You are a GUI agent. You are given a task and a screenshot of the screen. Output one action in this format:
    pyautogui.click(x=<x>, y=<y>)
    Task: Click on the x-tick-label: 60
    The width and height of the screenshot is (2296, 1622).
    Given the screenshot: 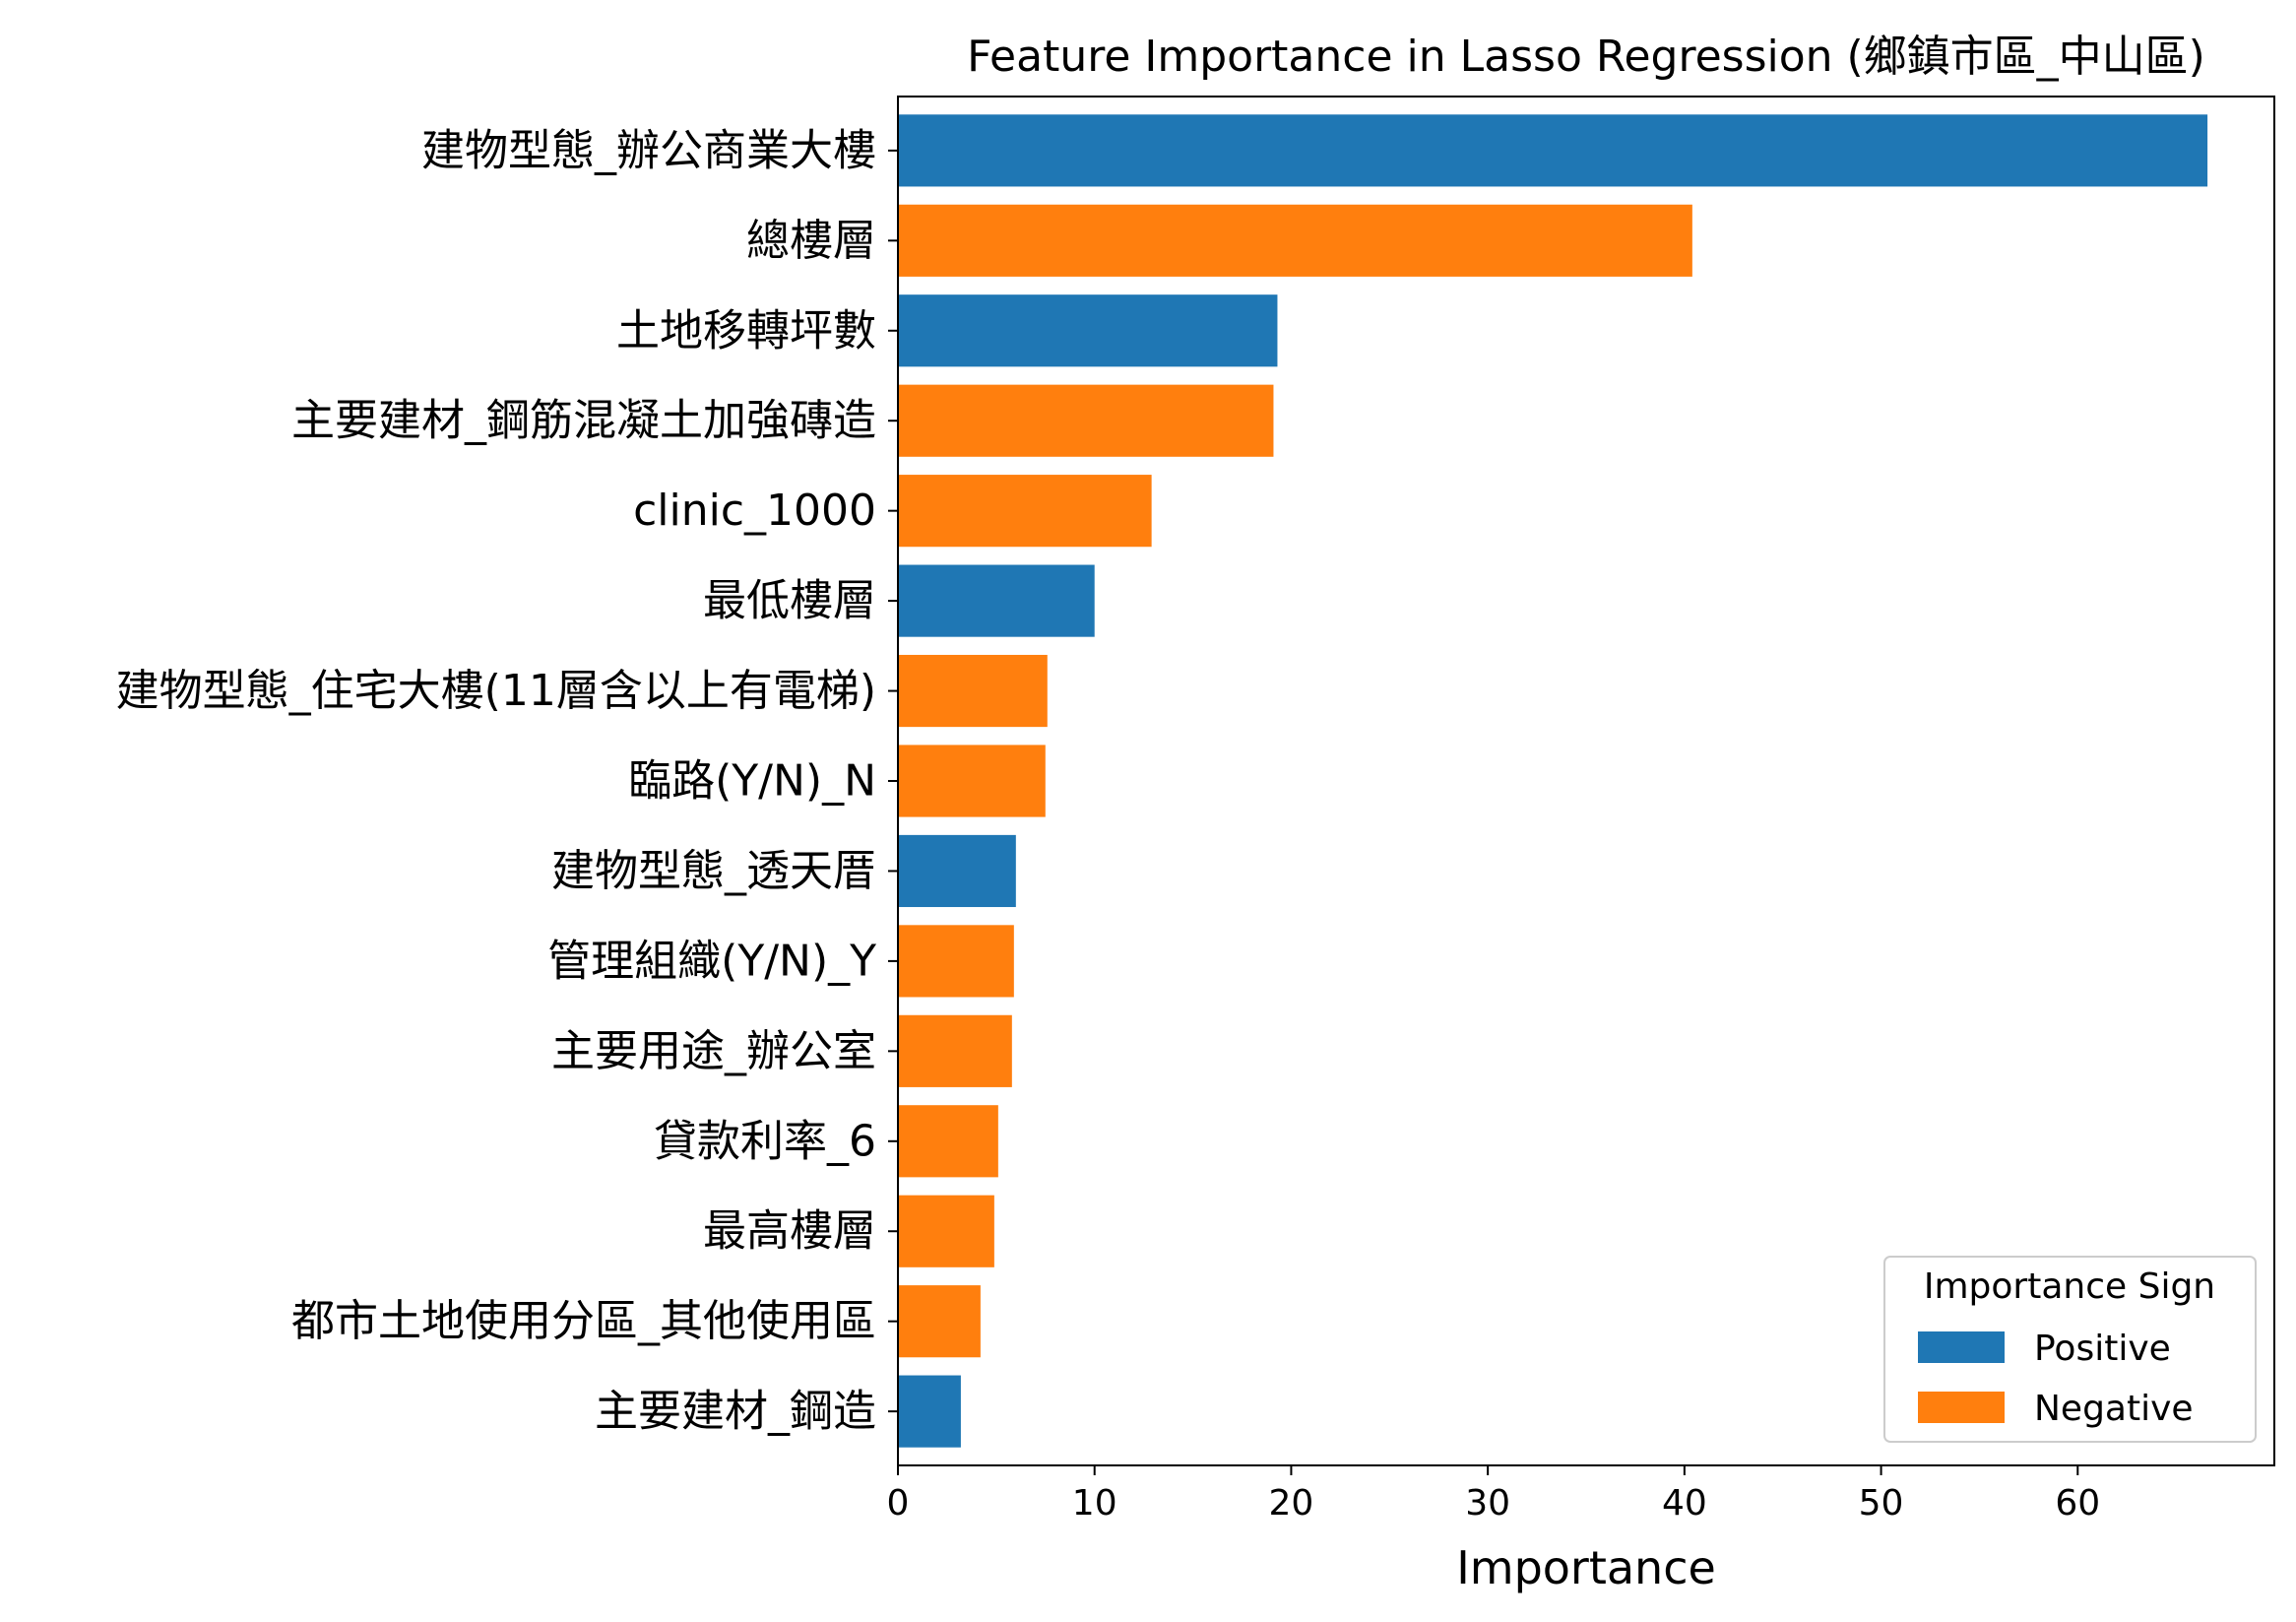 What is the action you would take?
    pyautogui.click(x=2077, y=1503)
    